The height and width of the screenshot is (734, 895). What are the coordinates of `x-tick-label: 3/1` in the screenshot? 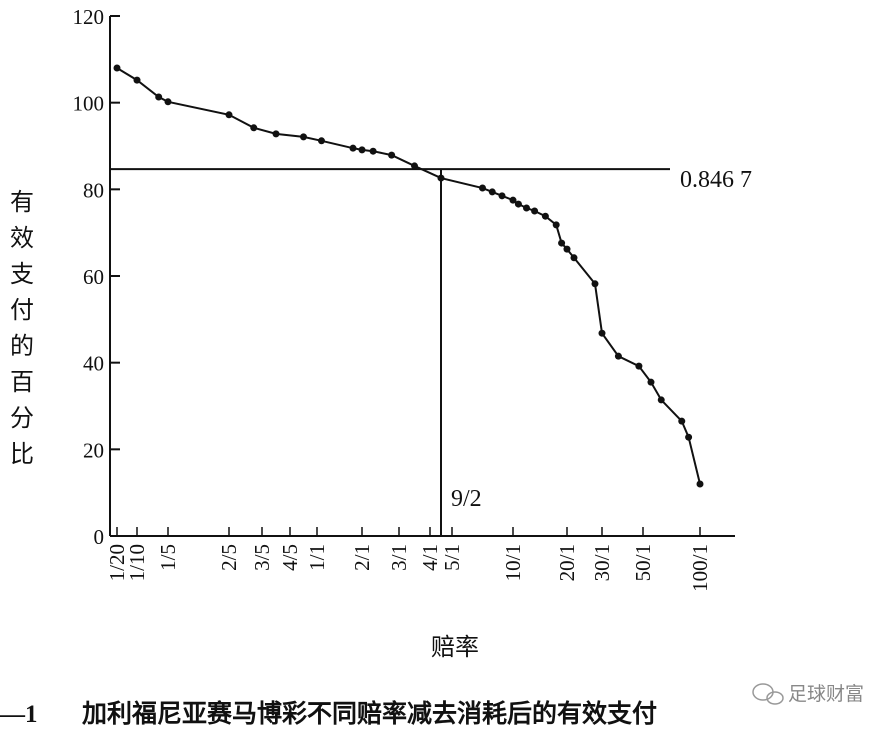 It's located at (399, 557).